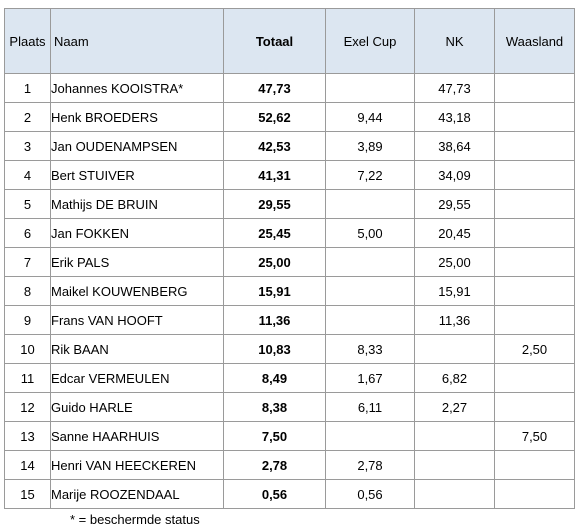 The height and width of the screenshot is (531, 577). Describe the element at coordinates (370, 407) in the screenshot. I see `exel-cup-cell: 6,11` at that location.